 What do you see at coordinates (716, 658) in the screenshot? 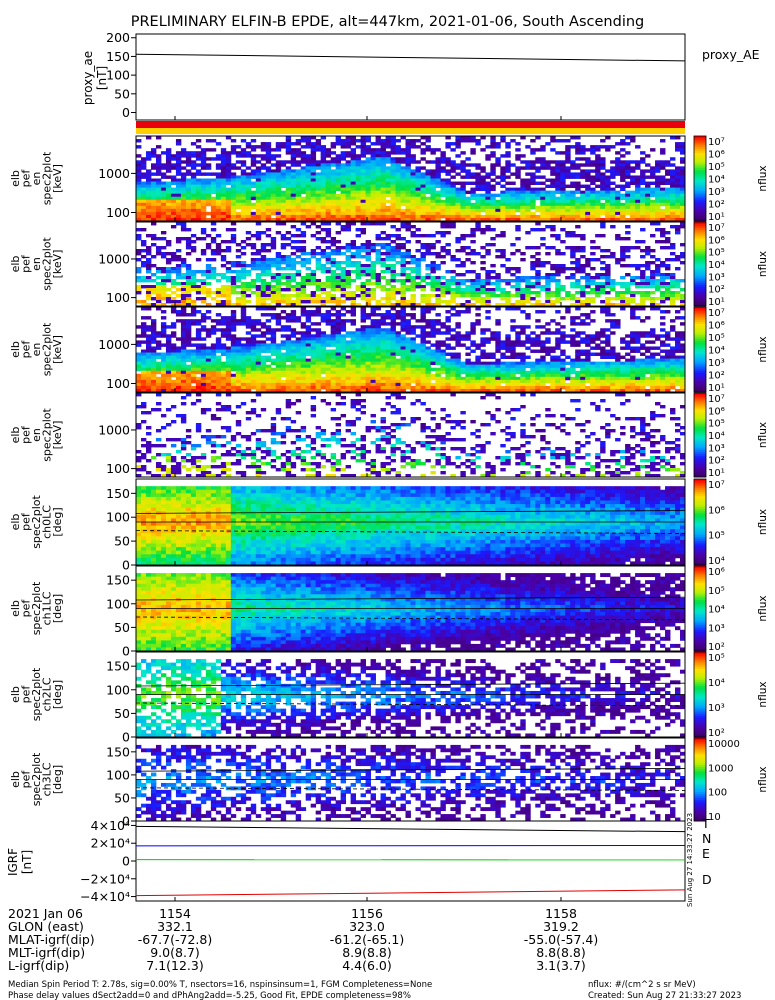
I see `colorbar-tick-label: 10⁵` at bounding box center [716, 658].